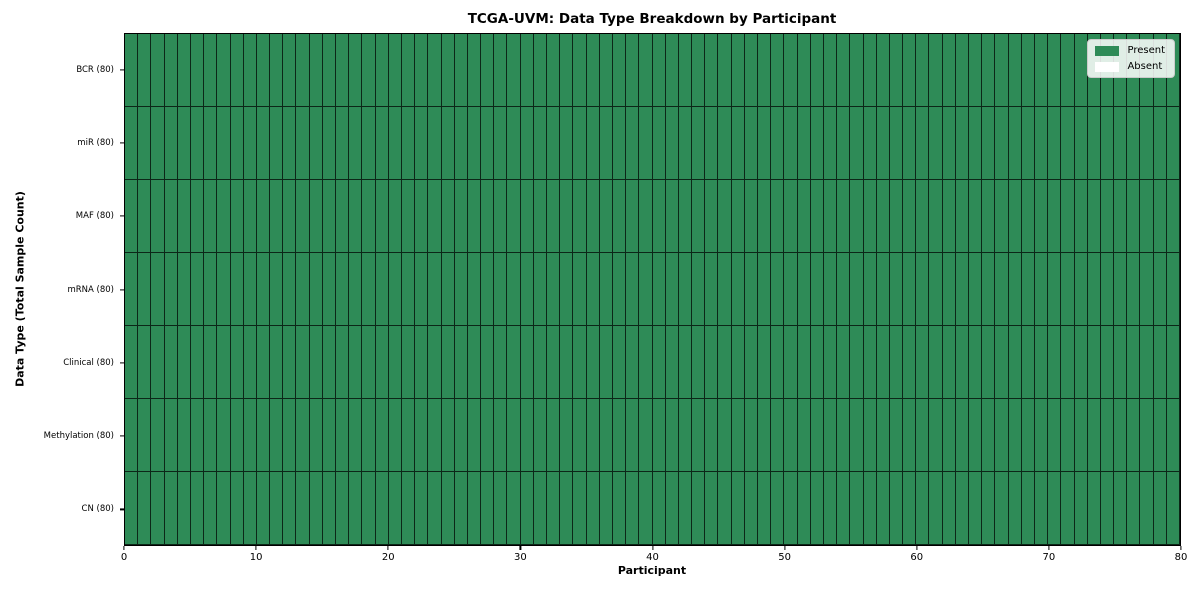 The width and height of the screenshot is (1200, 600). Describe the element at coordinates (784, 557) in the screenshot. I see `x-tick-label: 50` at that location.